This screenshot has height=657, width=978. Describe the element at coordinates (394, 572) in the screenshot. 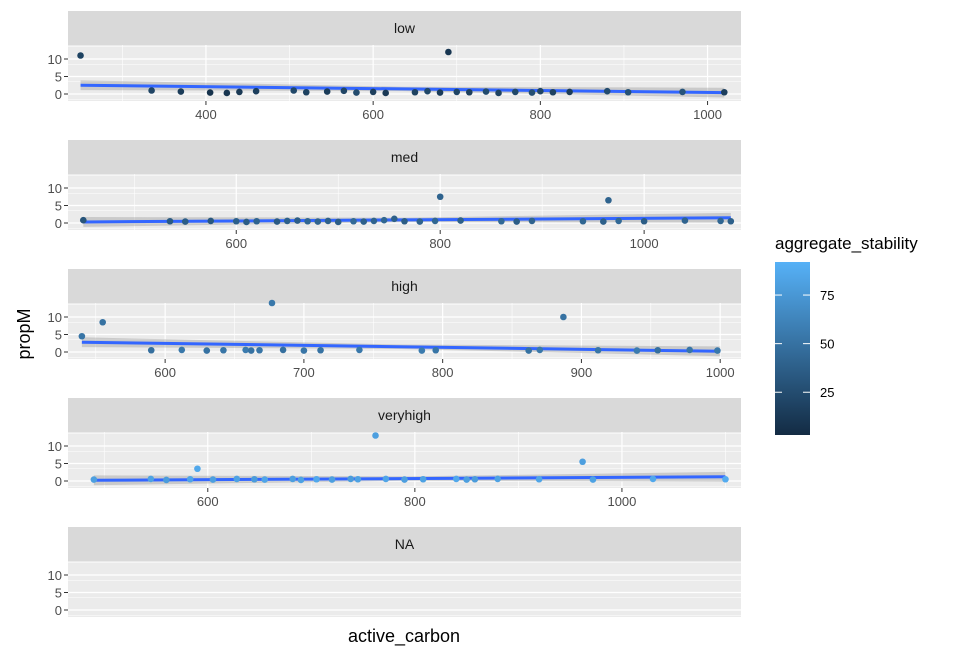

I see `facet-panel-NA: NA 0 5 10` at that location.